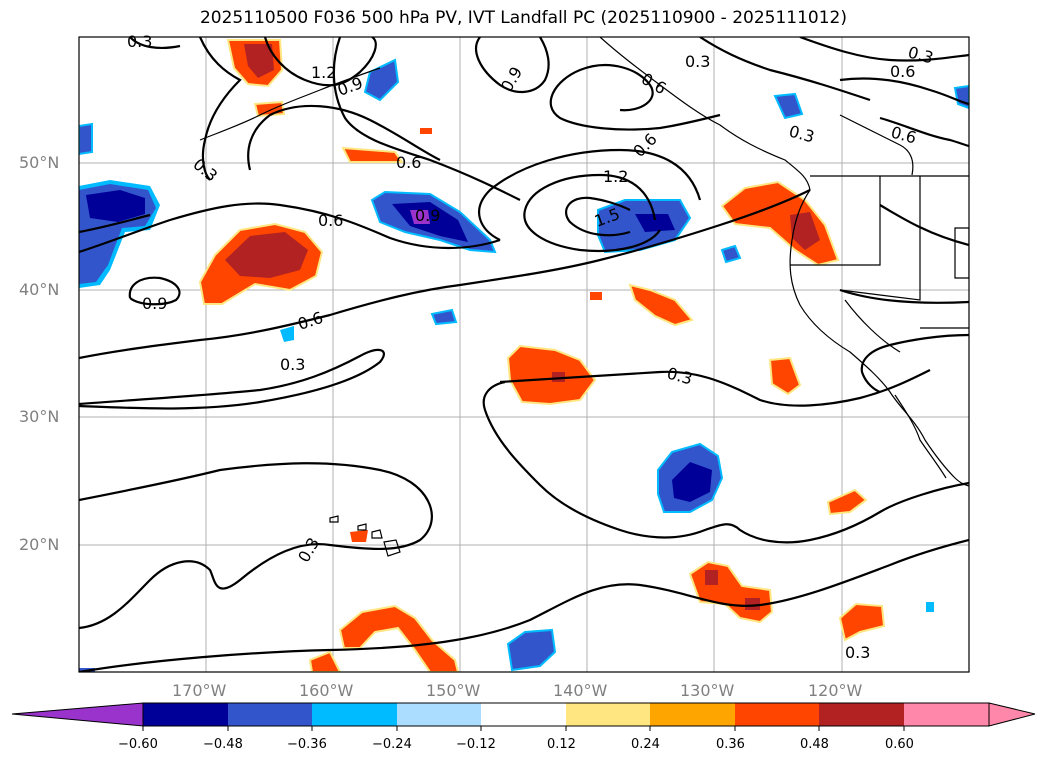 The width and height of the screenshot is (1047, 765). Describe the element at coordinates (39, 162) in the screenshot. I see `lat-label: 50°N` at that location.